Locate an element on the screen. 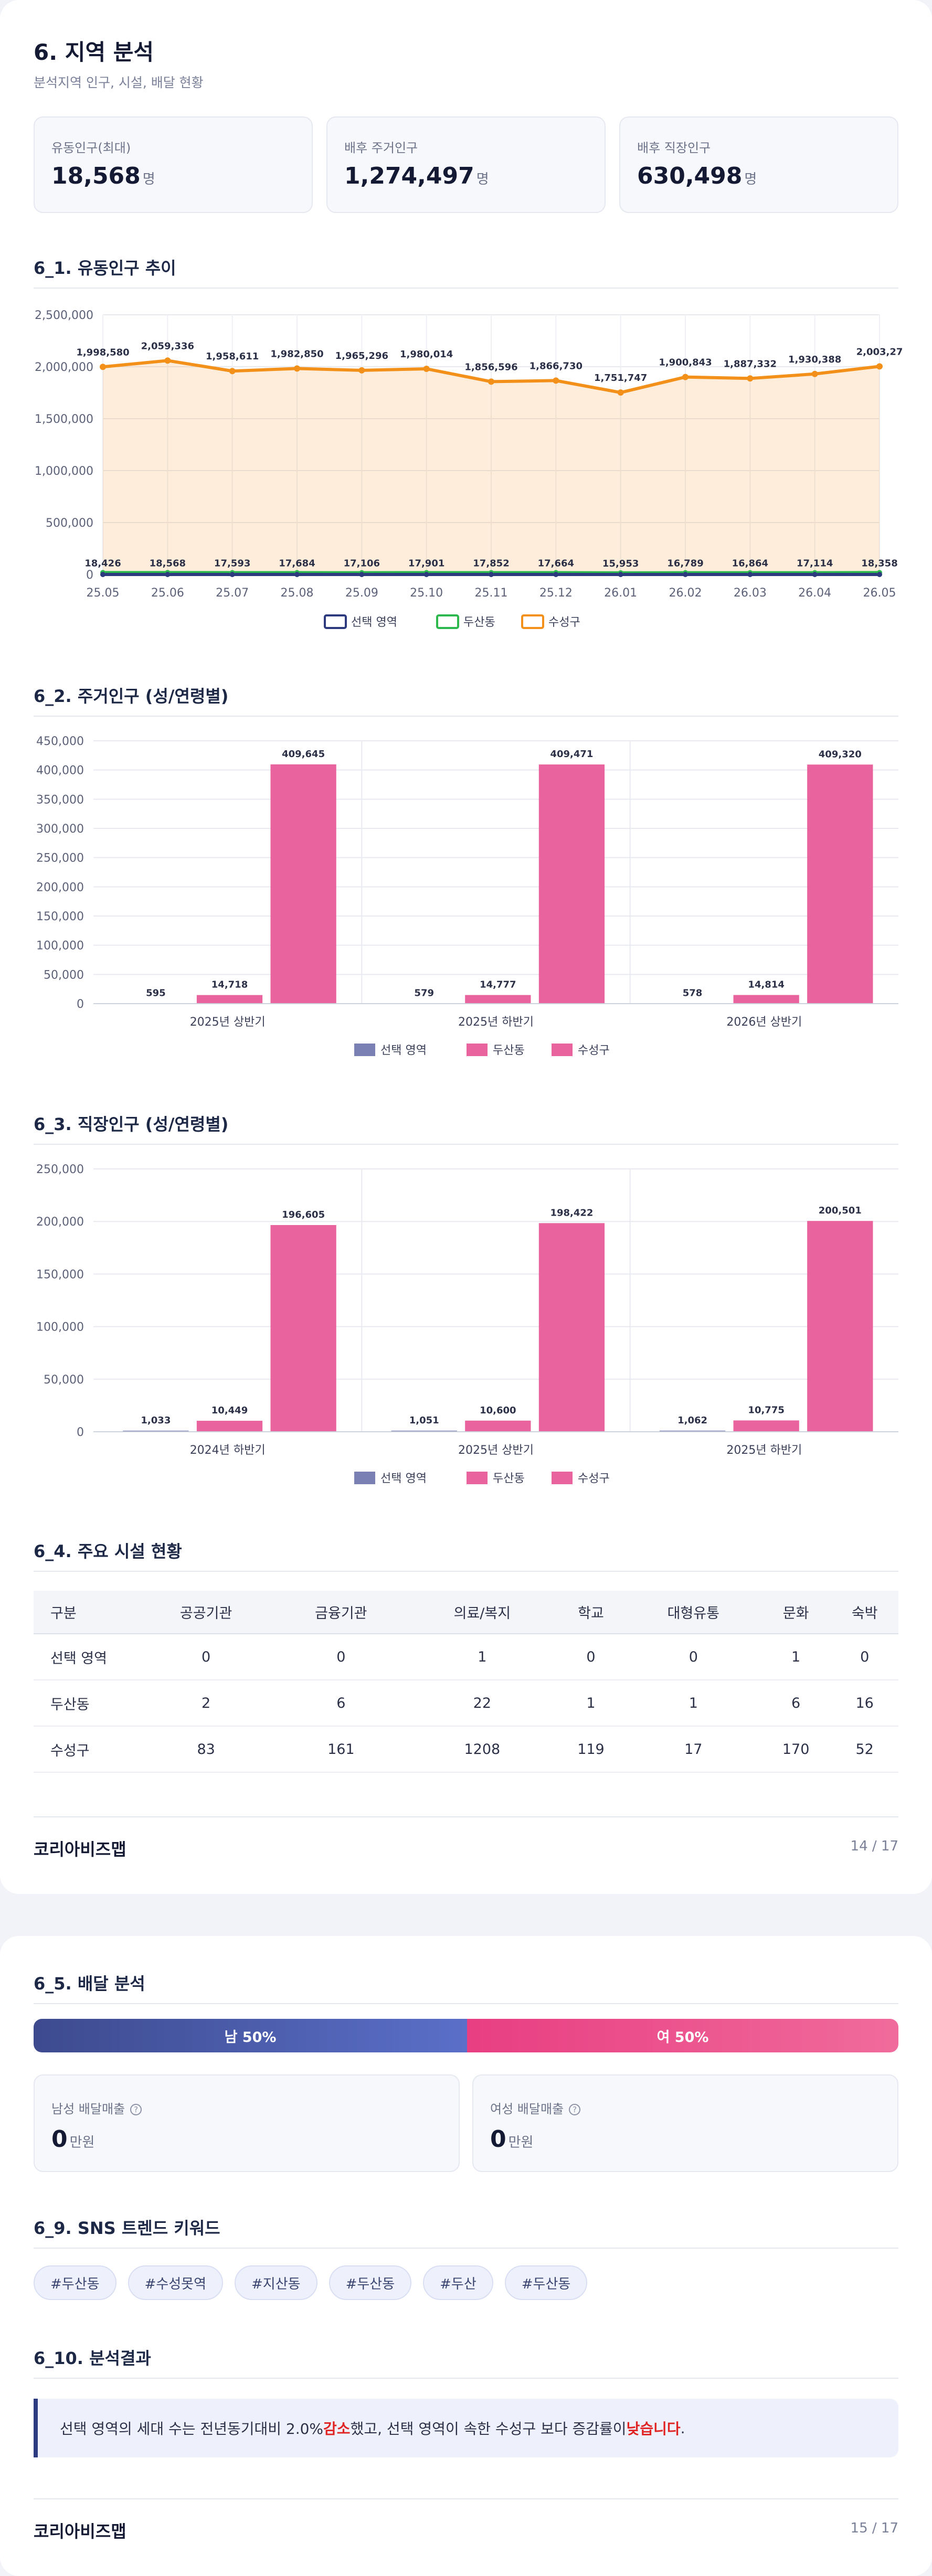 This screenshot has width=932, height=2576. y-tick-label: 300,000 is located at coordinates (60, 829).